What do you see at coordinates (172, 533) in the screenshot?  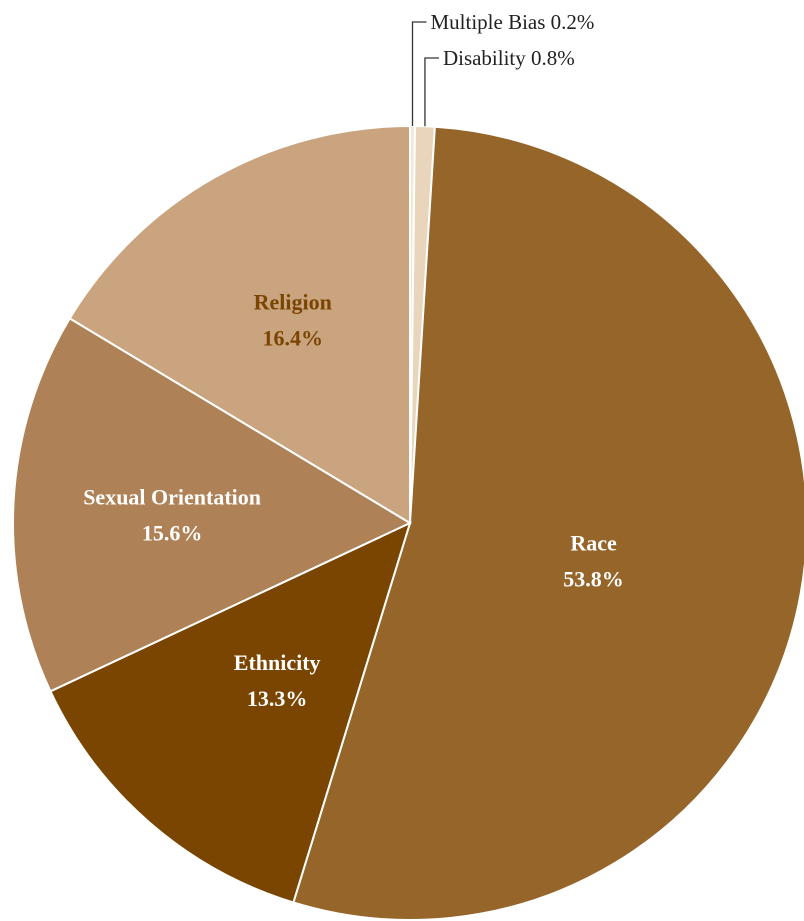 I see `slice-value-sexual-orientation: 15.6%` at bounding box center [172, 533].